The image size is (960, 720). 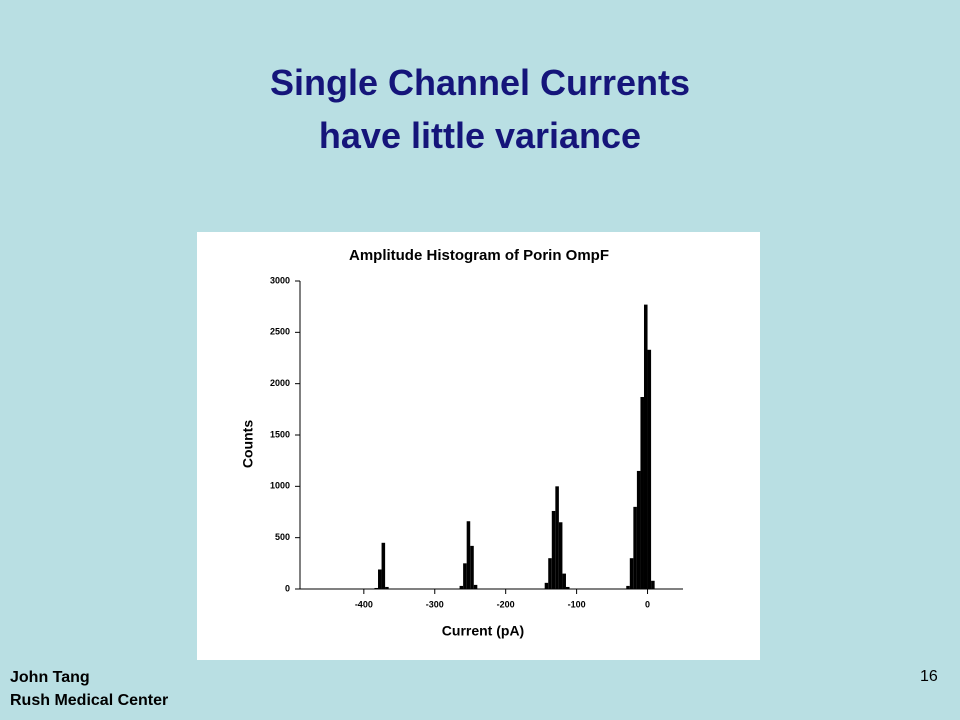 What do you see at coordinates (280, 332) in the screenshot?
I see `y-tick-label: 2500` at bounding box center [280, 332].